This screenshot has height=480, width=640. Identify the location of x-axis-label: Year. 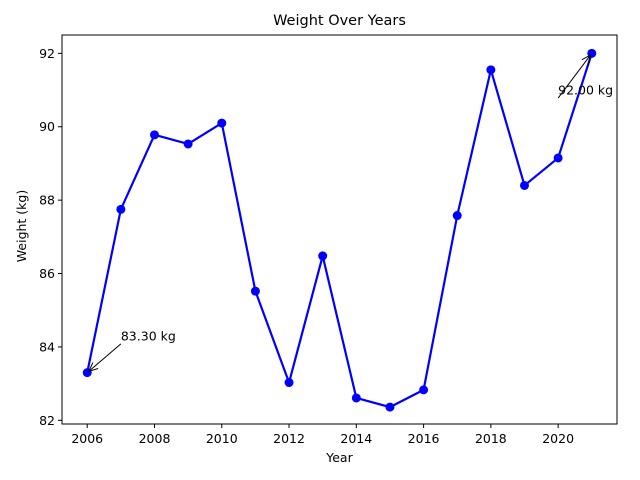
(339, 457).